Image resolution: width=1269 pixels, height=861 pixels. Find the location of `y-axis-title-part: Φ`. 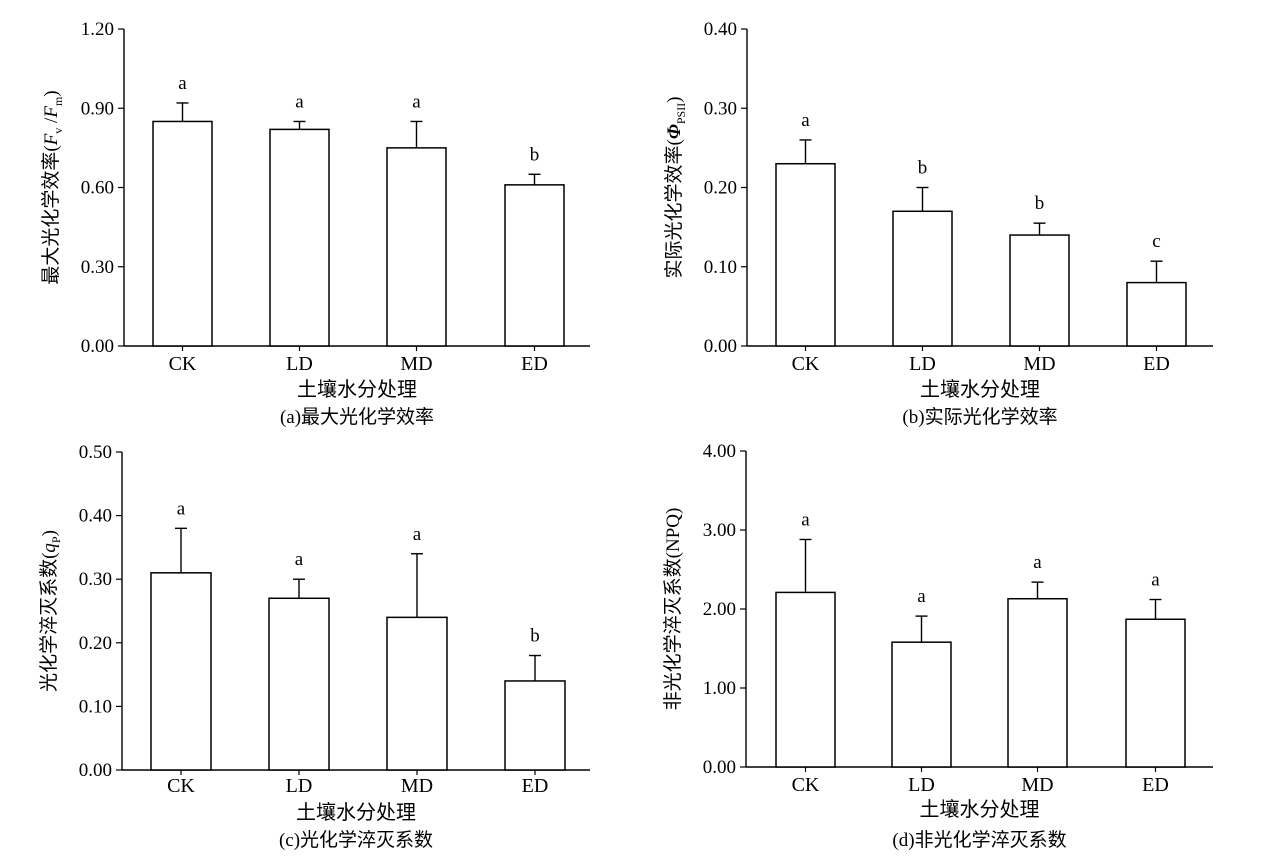

y-axis-title-part: Φ is located at coordinates (674, 131).